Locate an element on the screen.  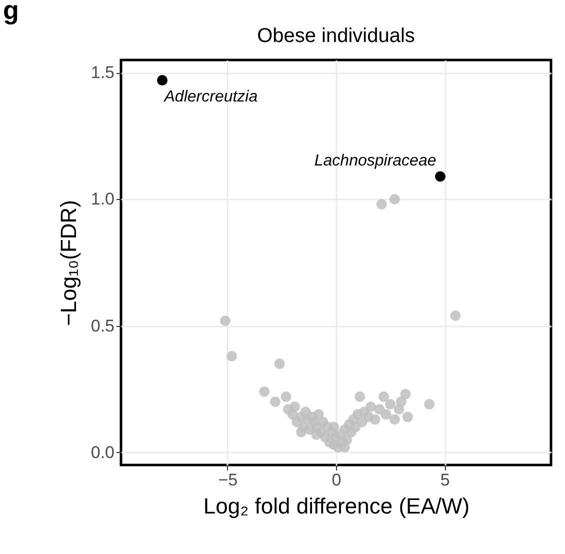
annotation: Adlercreutzia is located at coordinates (210, 97).